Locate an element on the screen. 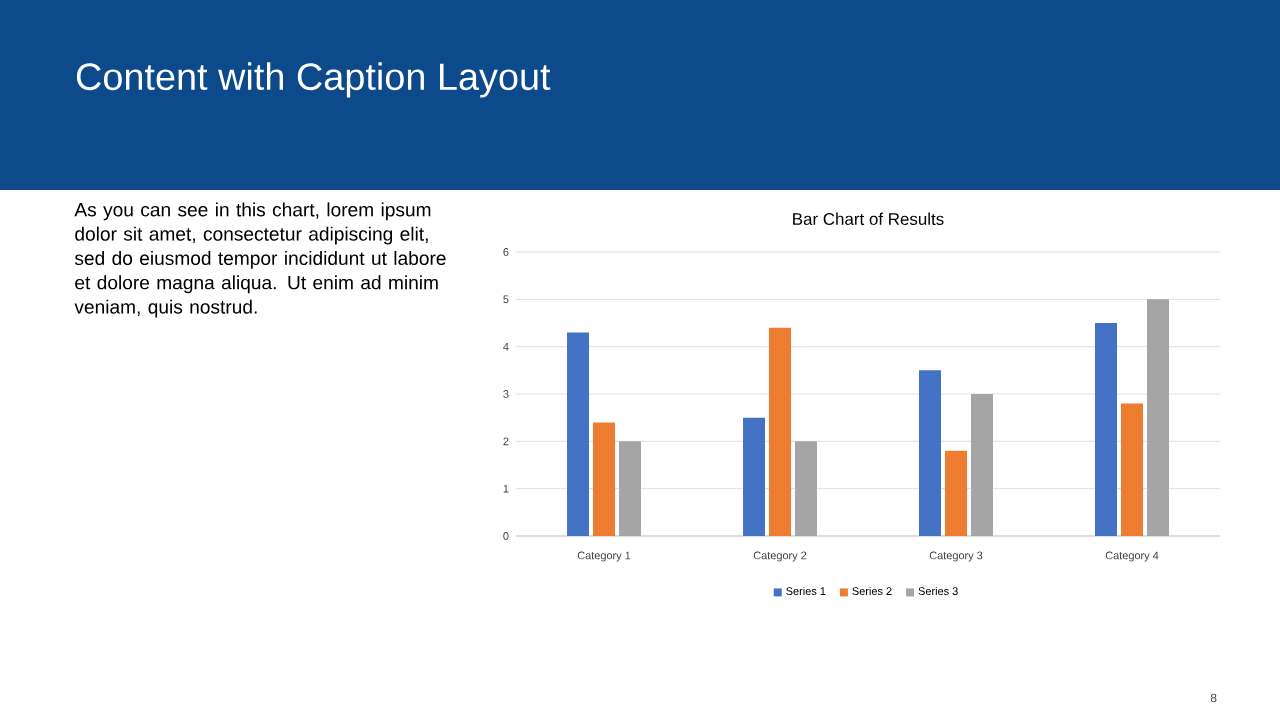 This screenshot has width=1280, height=720. chart-title: Bar Chart of Results is located at coordinates (868, 218).